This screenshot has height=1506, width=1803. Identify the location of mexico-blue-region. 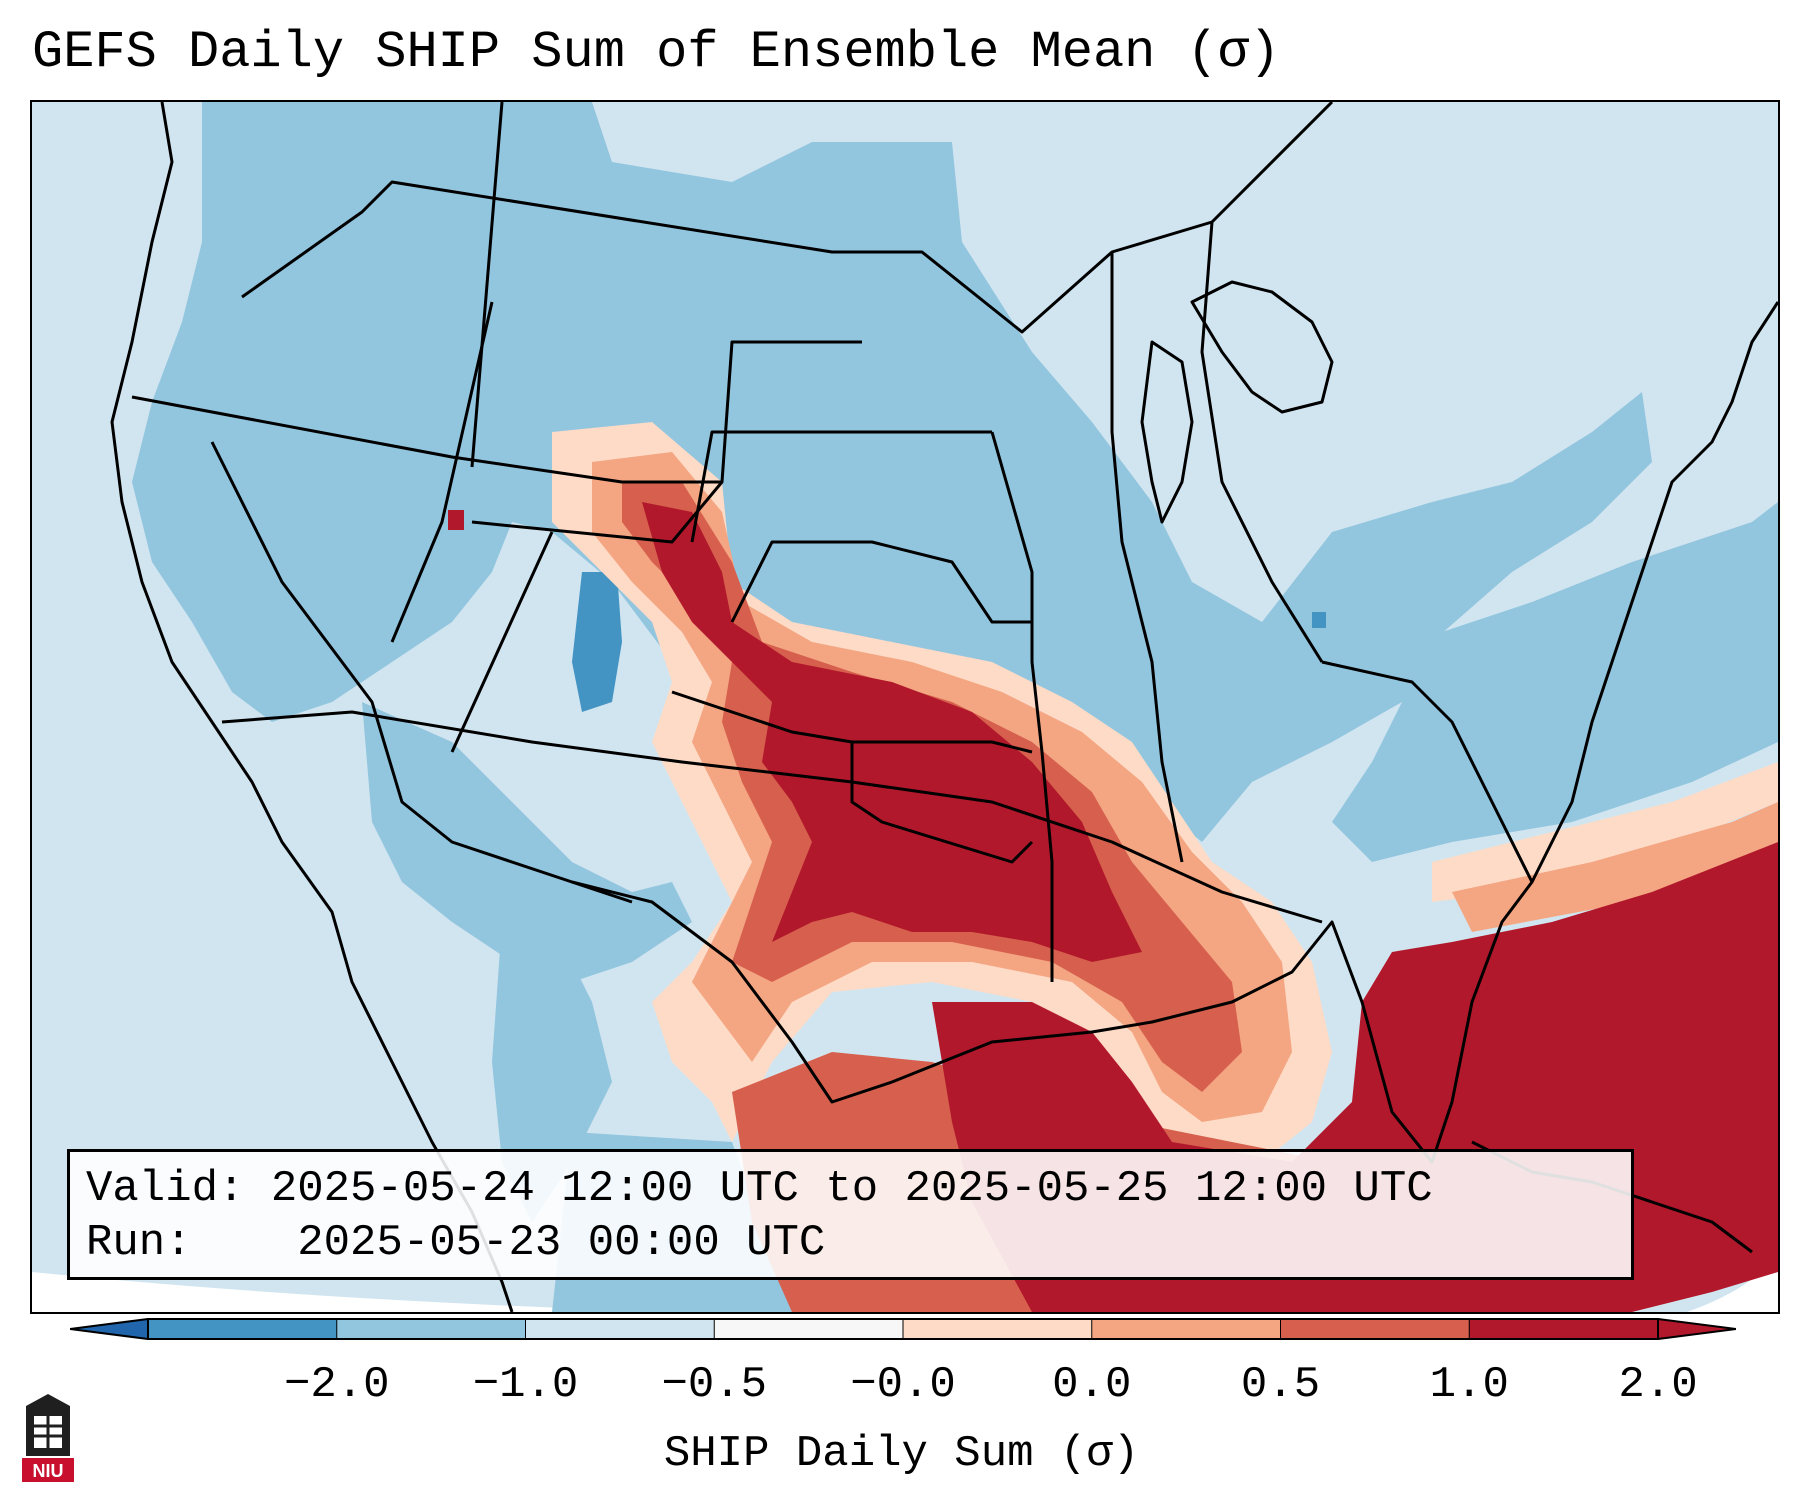
(552, 1072).